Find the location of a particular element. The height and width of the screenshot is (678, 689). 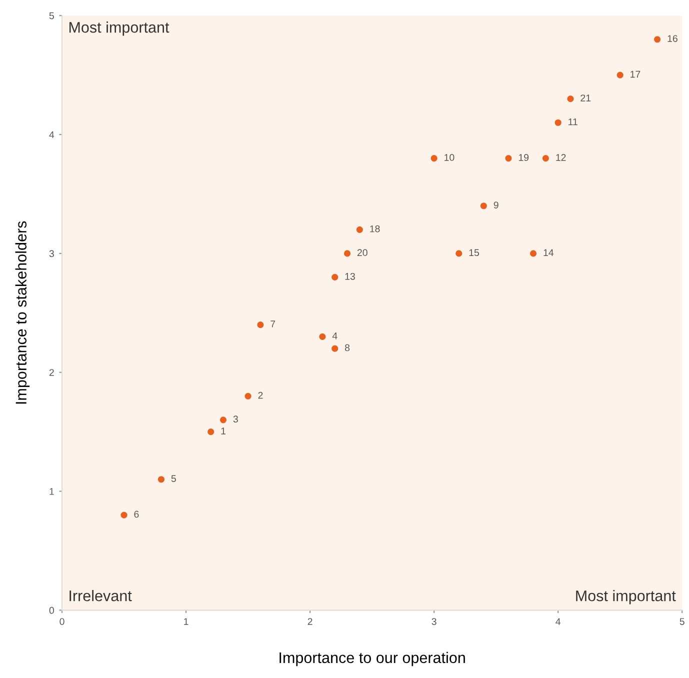

y-axis-title: Importance to stakeholders is located at coordinates (22, 312).